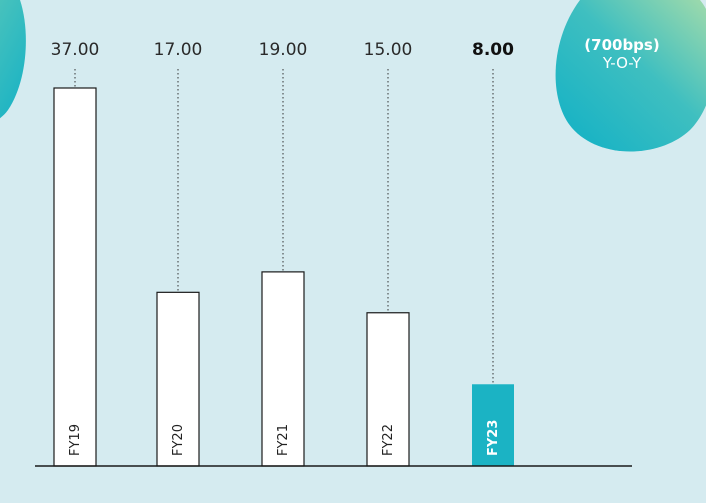  I want to click on value-label: 8.00, so click(493, 50).